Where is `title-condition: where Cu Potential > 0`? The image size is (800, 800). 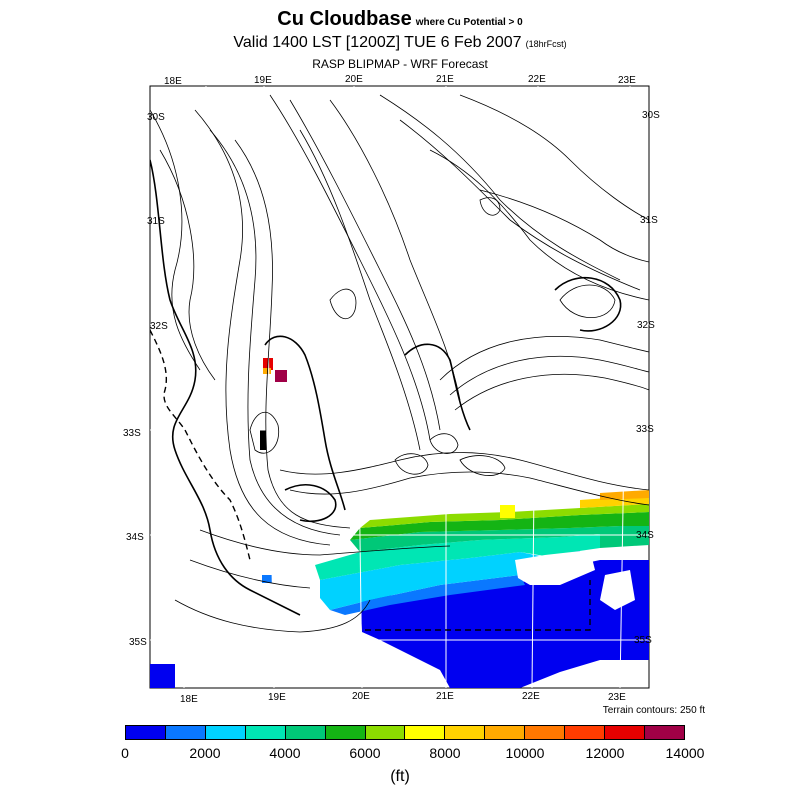
title-condition: where Cu Potential > 0 is located at coordinates (469, 22).